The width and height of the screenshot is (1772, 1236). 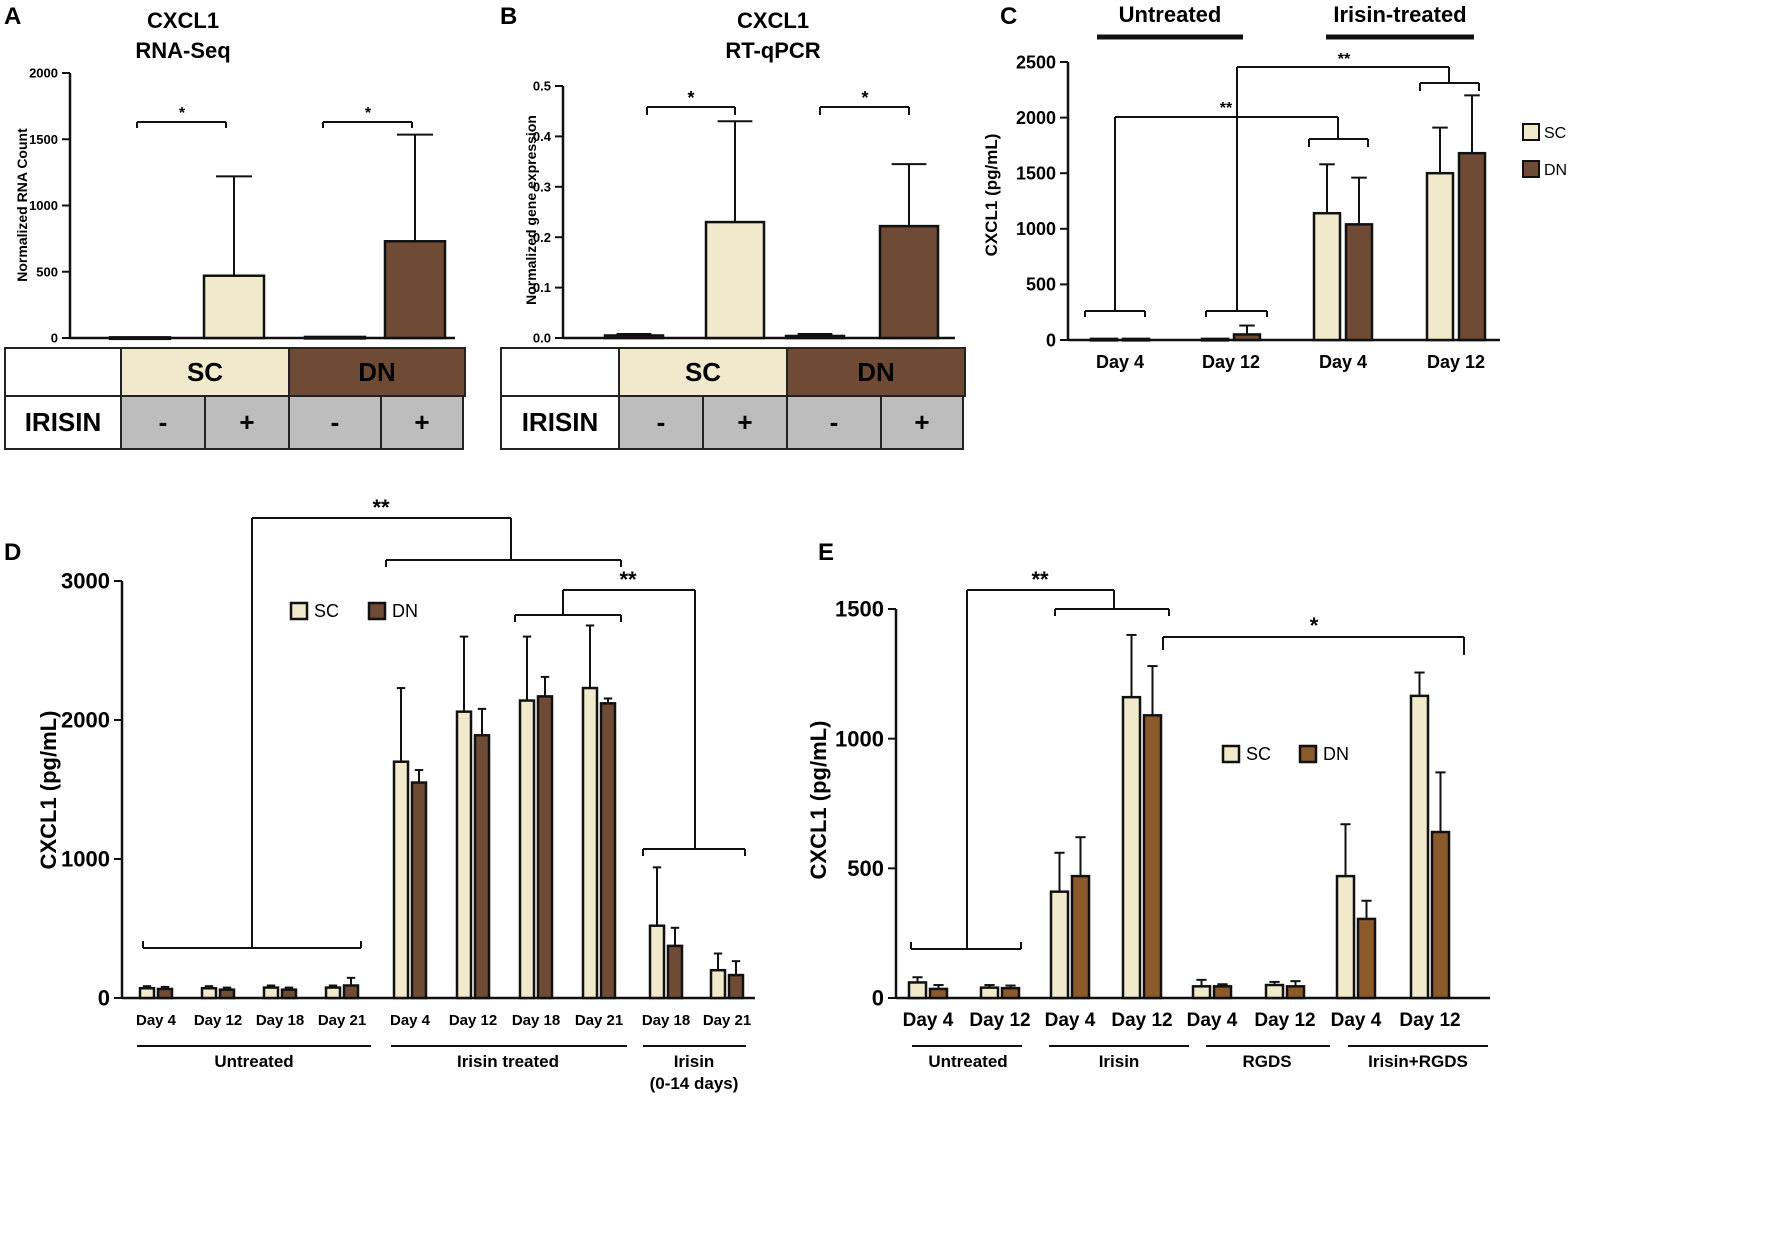 What do you see at coordinates (299, 611) in the screenshot?
I see `panel-d-legend-swatch-sc` at bounding box center [299, 611].